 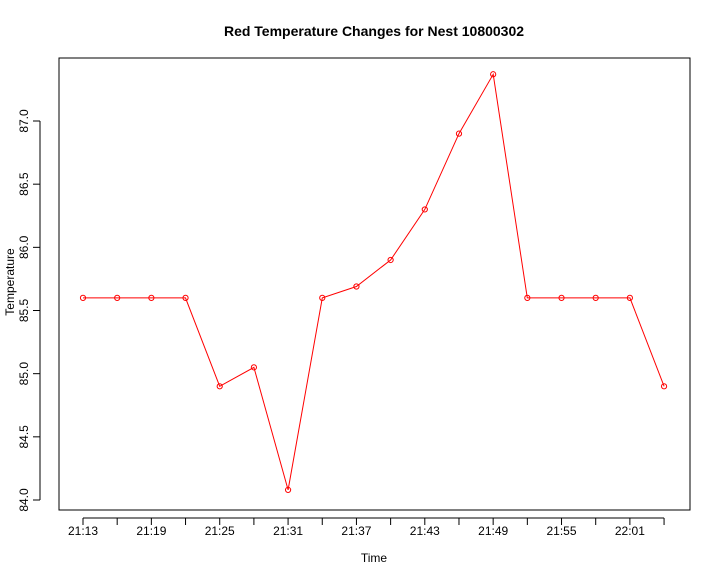 I want to click on y-tick-label: 84.0, so click(x=24, y=500).